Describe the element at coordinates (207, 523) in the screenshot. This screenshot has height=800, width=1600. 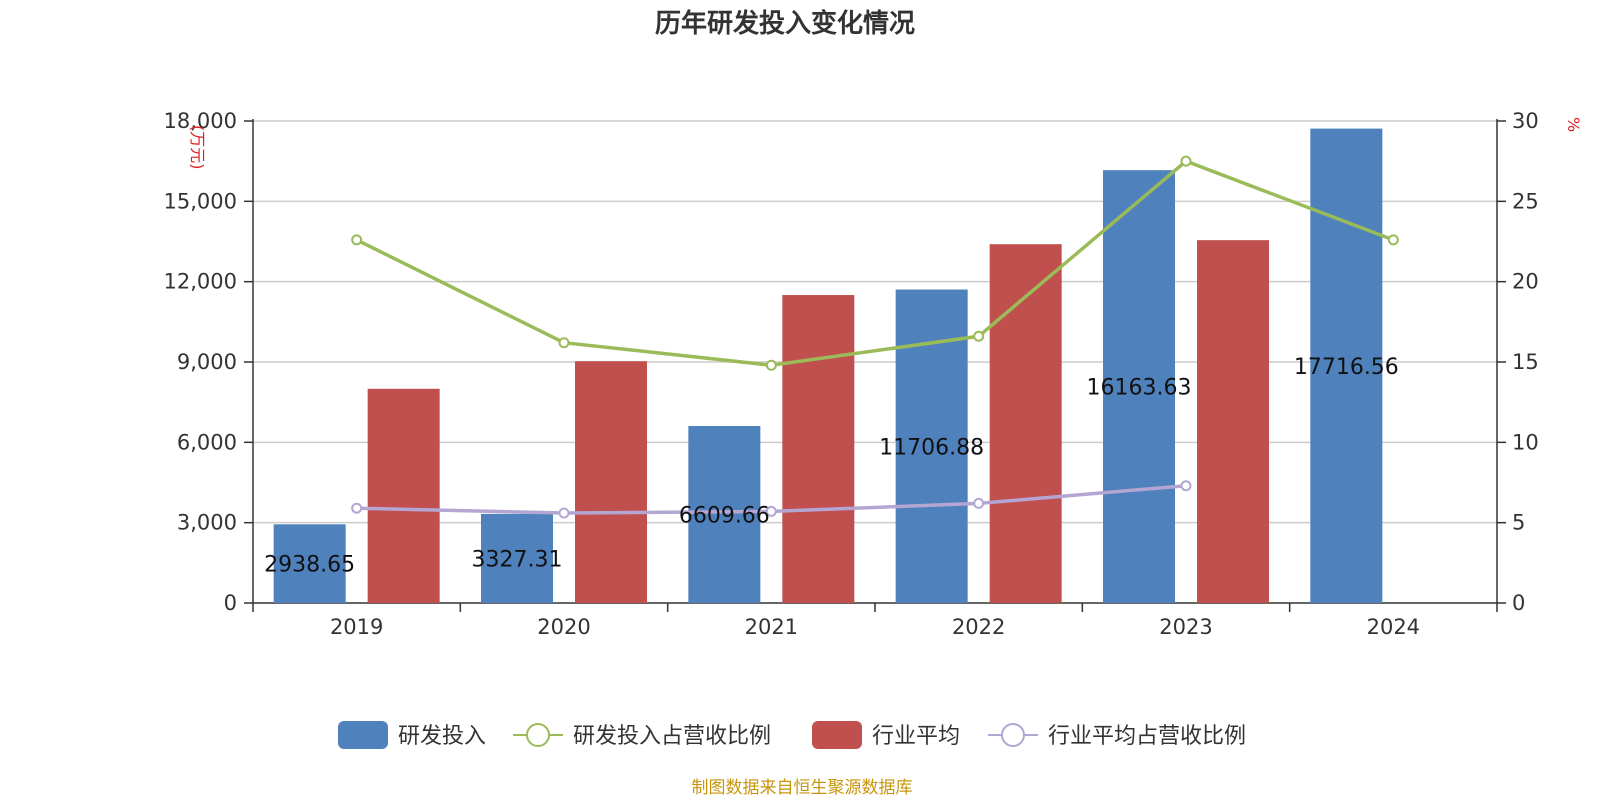
I see `left-tick-label: 3,000` at that location.